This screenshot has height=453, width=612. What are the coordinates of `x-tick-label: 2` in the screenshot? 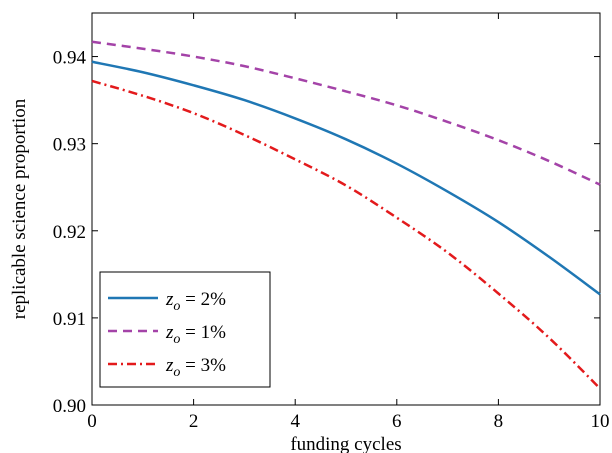 It's located at (194, 421).